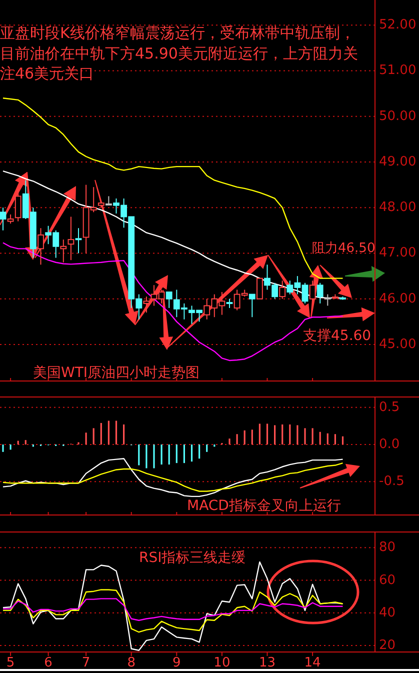 This screenshot has width=419, height=673. Describe the element at coordinates (344, 248) in the screenshot. I see `annotation: 阻力46.50` at that location.